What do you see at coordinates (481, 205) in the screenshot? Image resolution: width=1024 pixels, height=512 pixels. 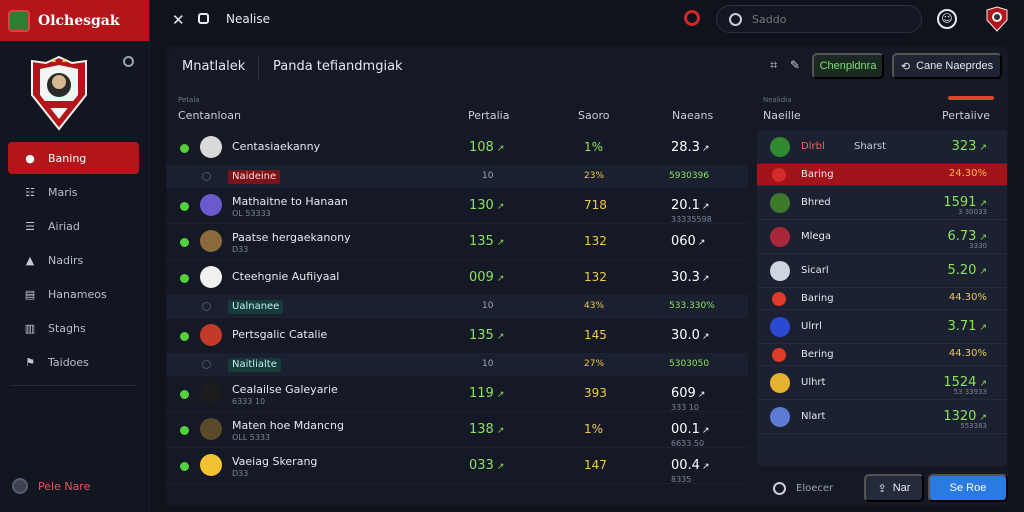 I see `points-value: 130` at bounding box center [481, 205].